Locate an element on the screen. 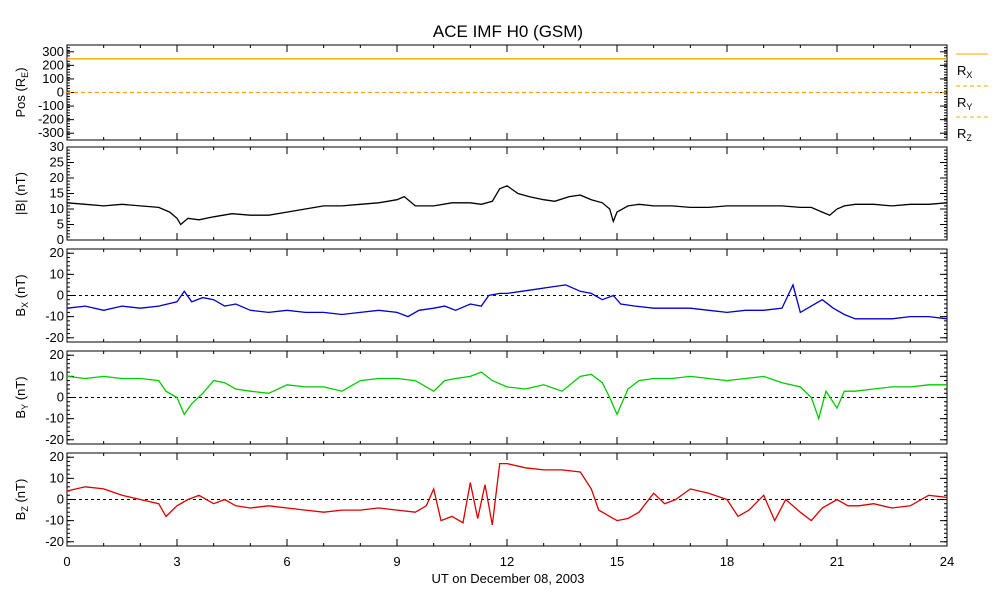 This screenshot has height=600, width=993. y-axis-label-B: |B| (nT) is located at coordinates (20, 193).